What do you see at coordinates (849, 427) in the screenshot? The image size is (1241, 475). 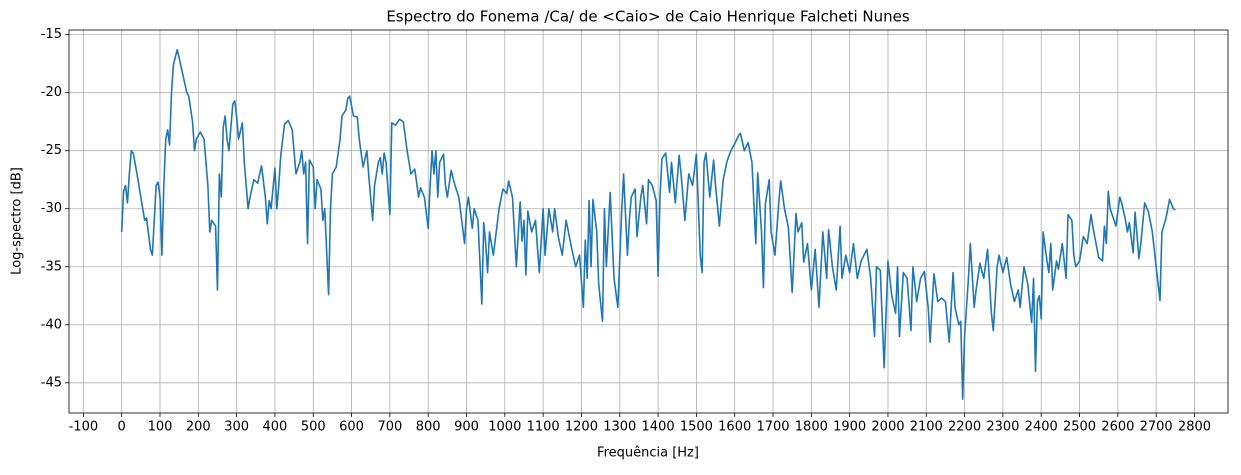 I see `x-tick-label: 1900` at bounding box center [849, 427].